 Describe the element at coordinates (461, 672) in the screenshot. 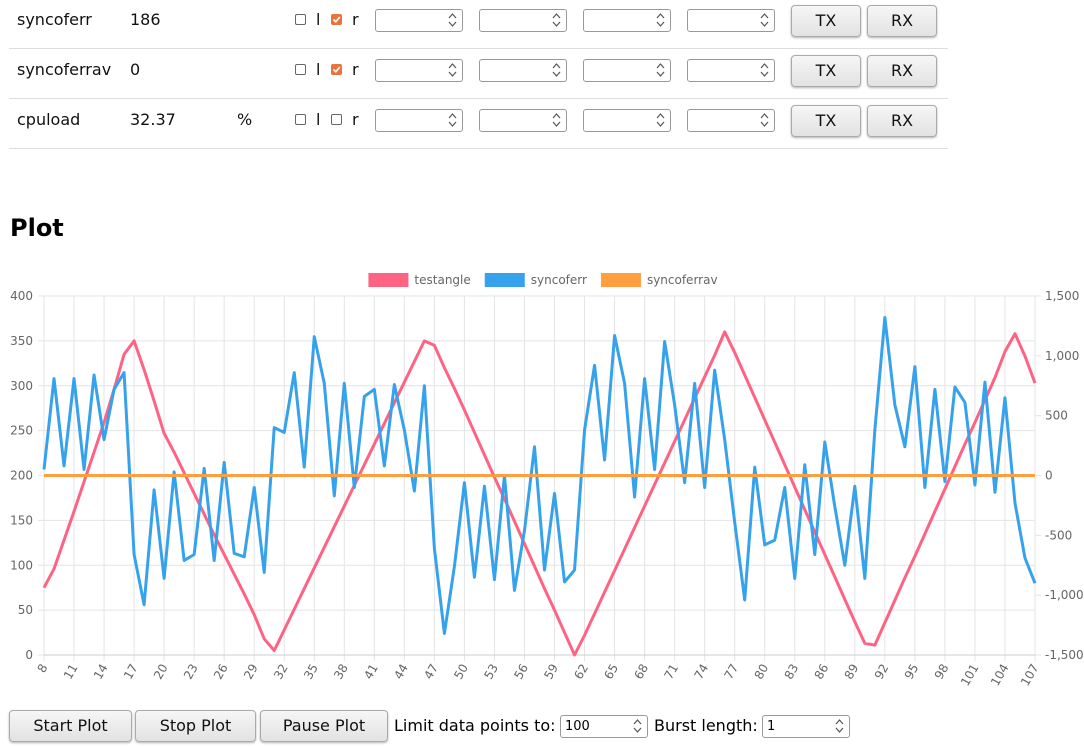

I see `x-tick-label: 50` at that location.